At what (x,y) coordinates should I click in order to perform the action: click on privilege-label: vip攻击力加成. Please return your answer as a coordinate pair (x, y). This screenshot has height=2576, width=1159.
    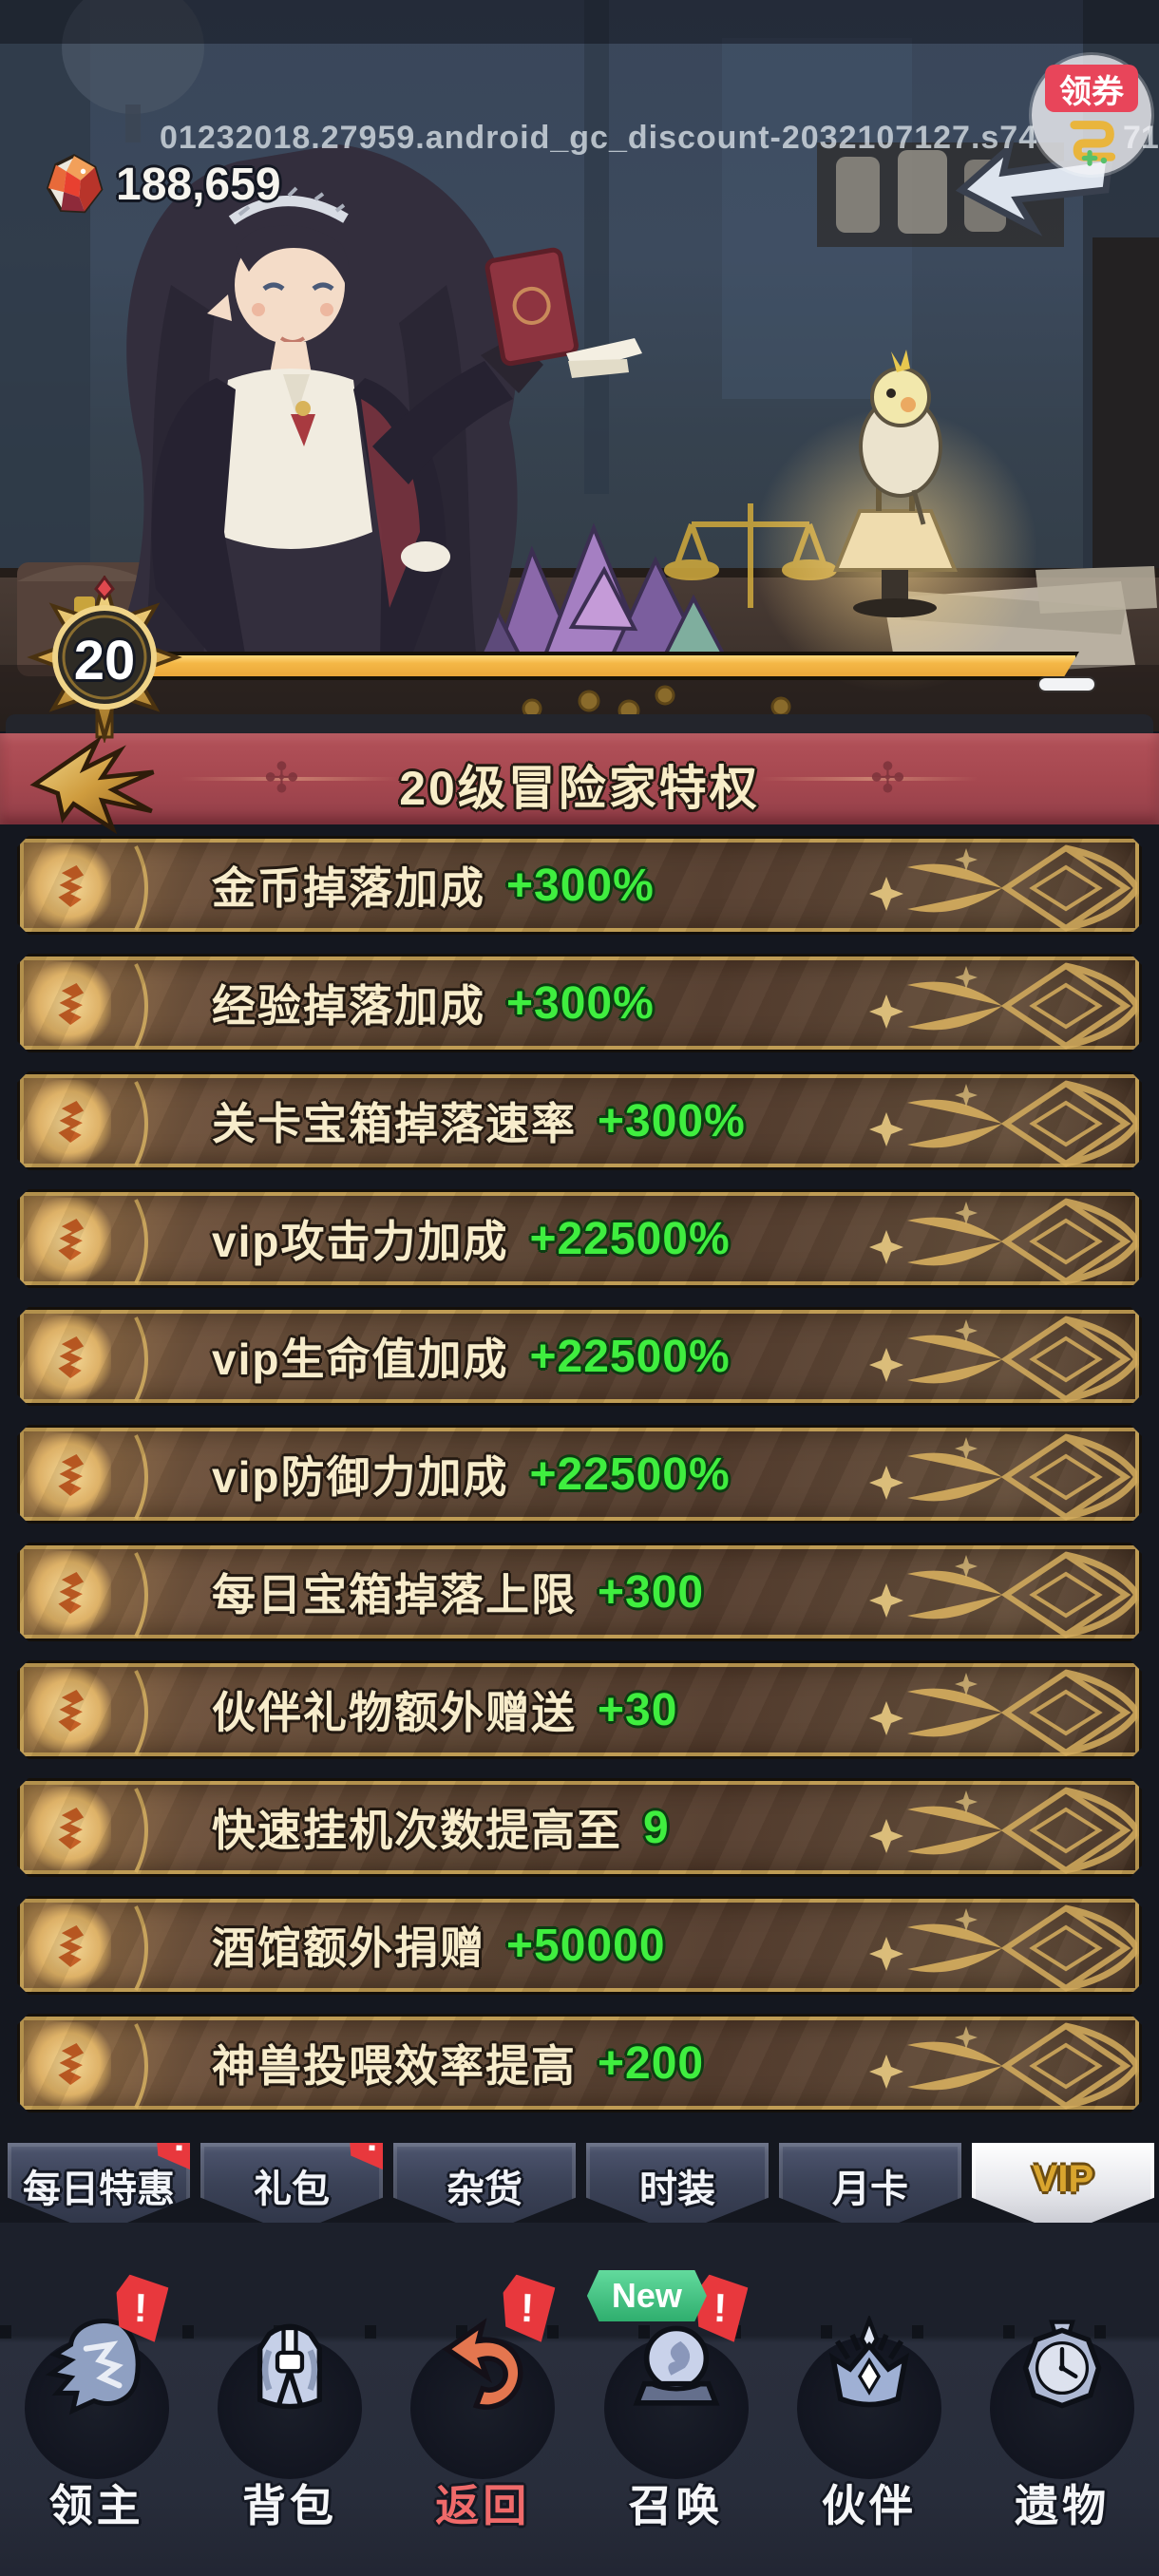
    Looking at the image, I should click on (360, 1241).